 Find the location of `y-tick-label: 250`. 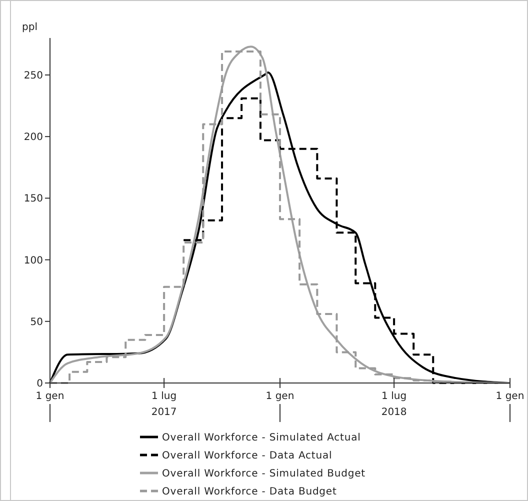

y-tick-label: 250 is located at coordinates (33, 76).